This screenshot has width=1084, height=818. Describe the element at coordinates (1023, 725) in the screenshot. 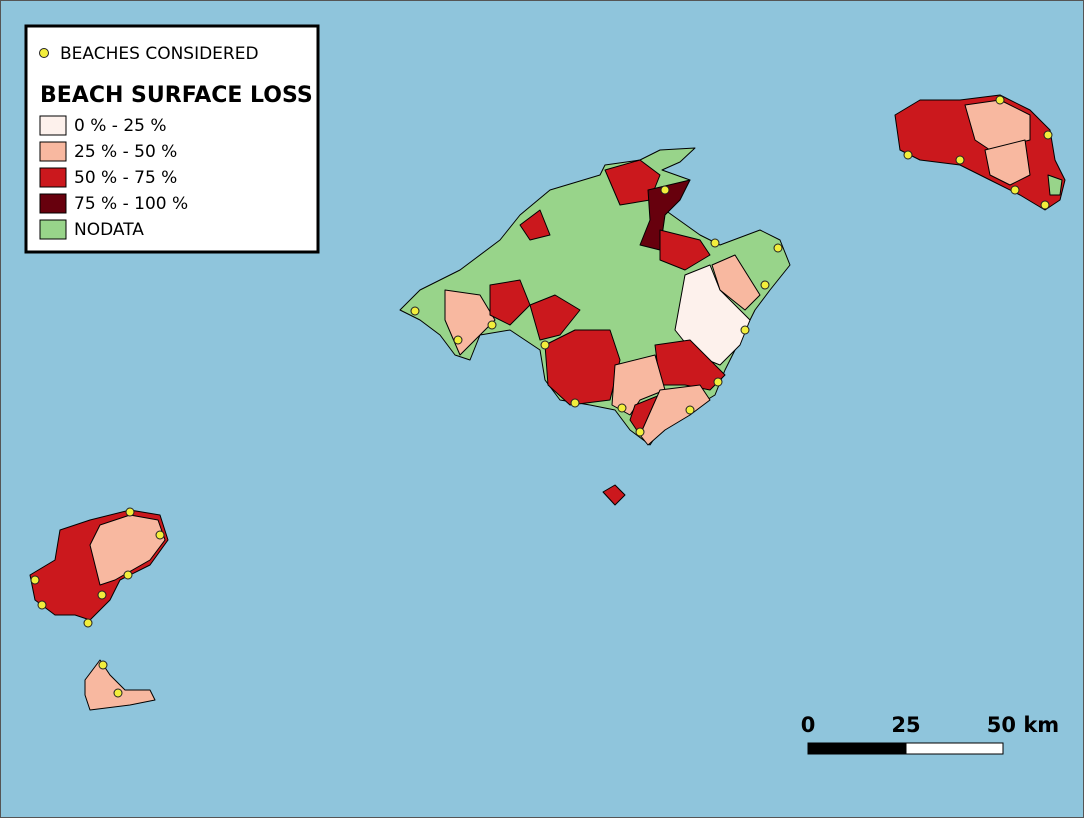

I see `scale-label: 50 km` at that location.